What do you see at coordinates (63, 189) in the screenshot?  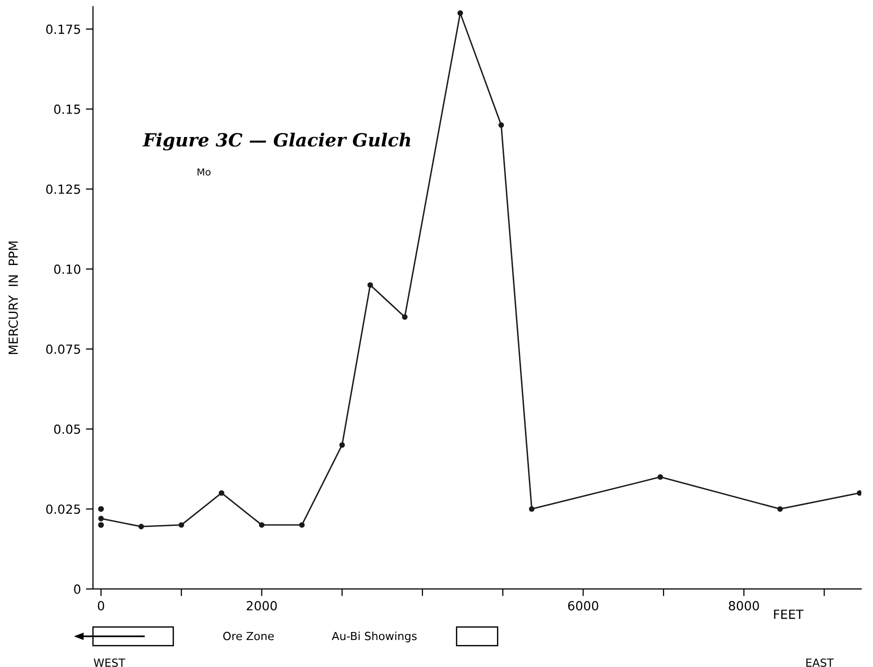 I see `y-tick-label: 0.125` at bounding box center [63, 189].